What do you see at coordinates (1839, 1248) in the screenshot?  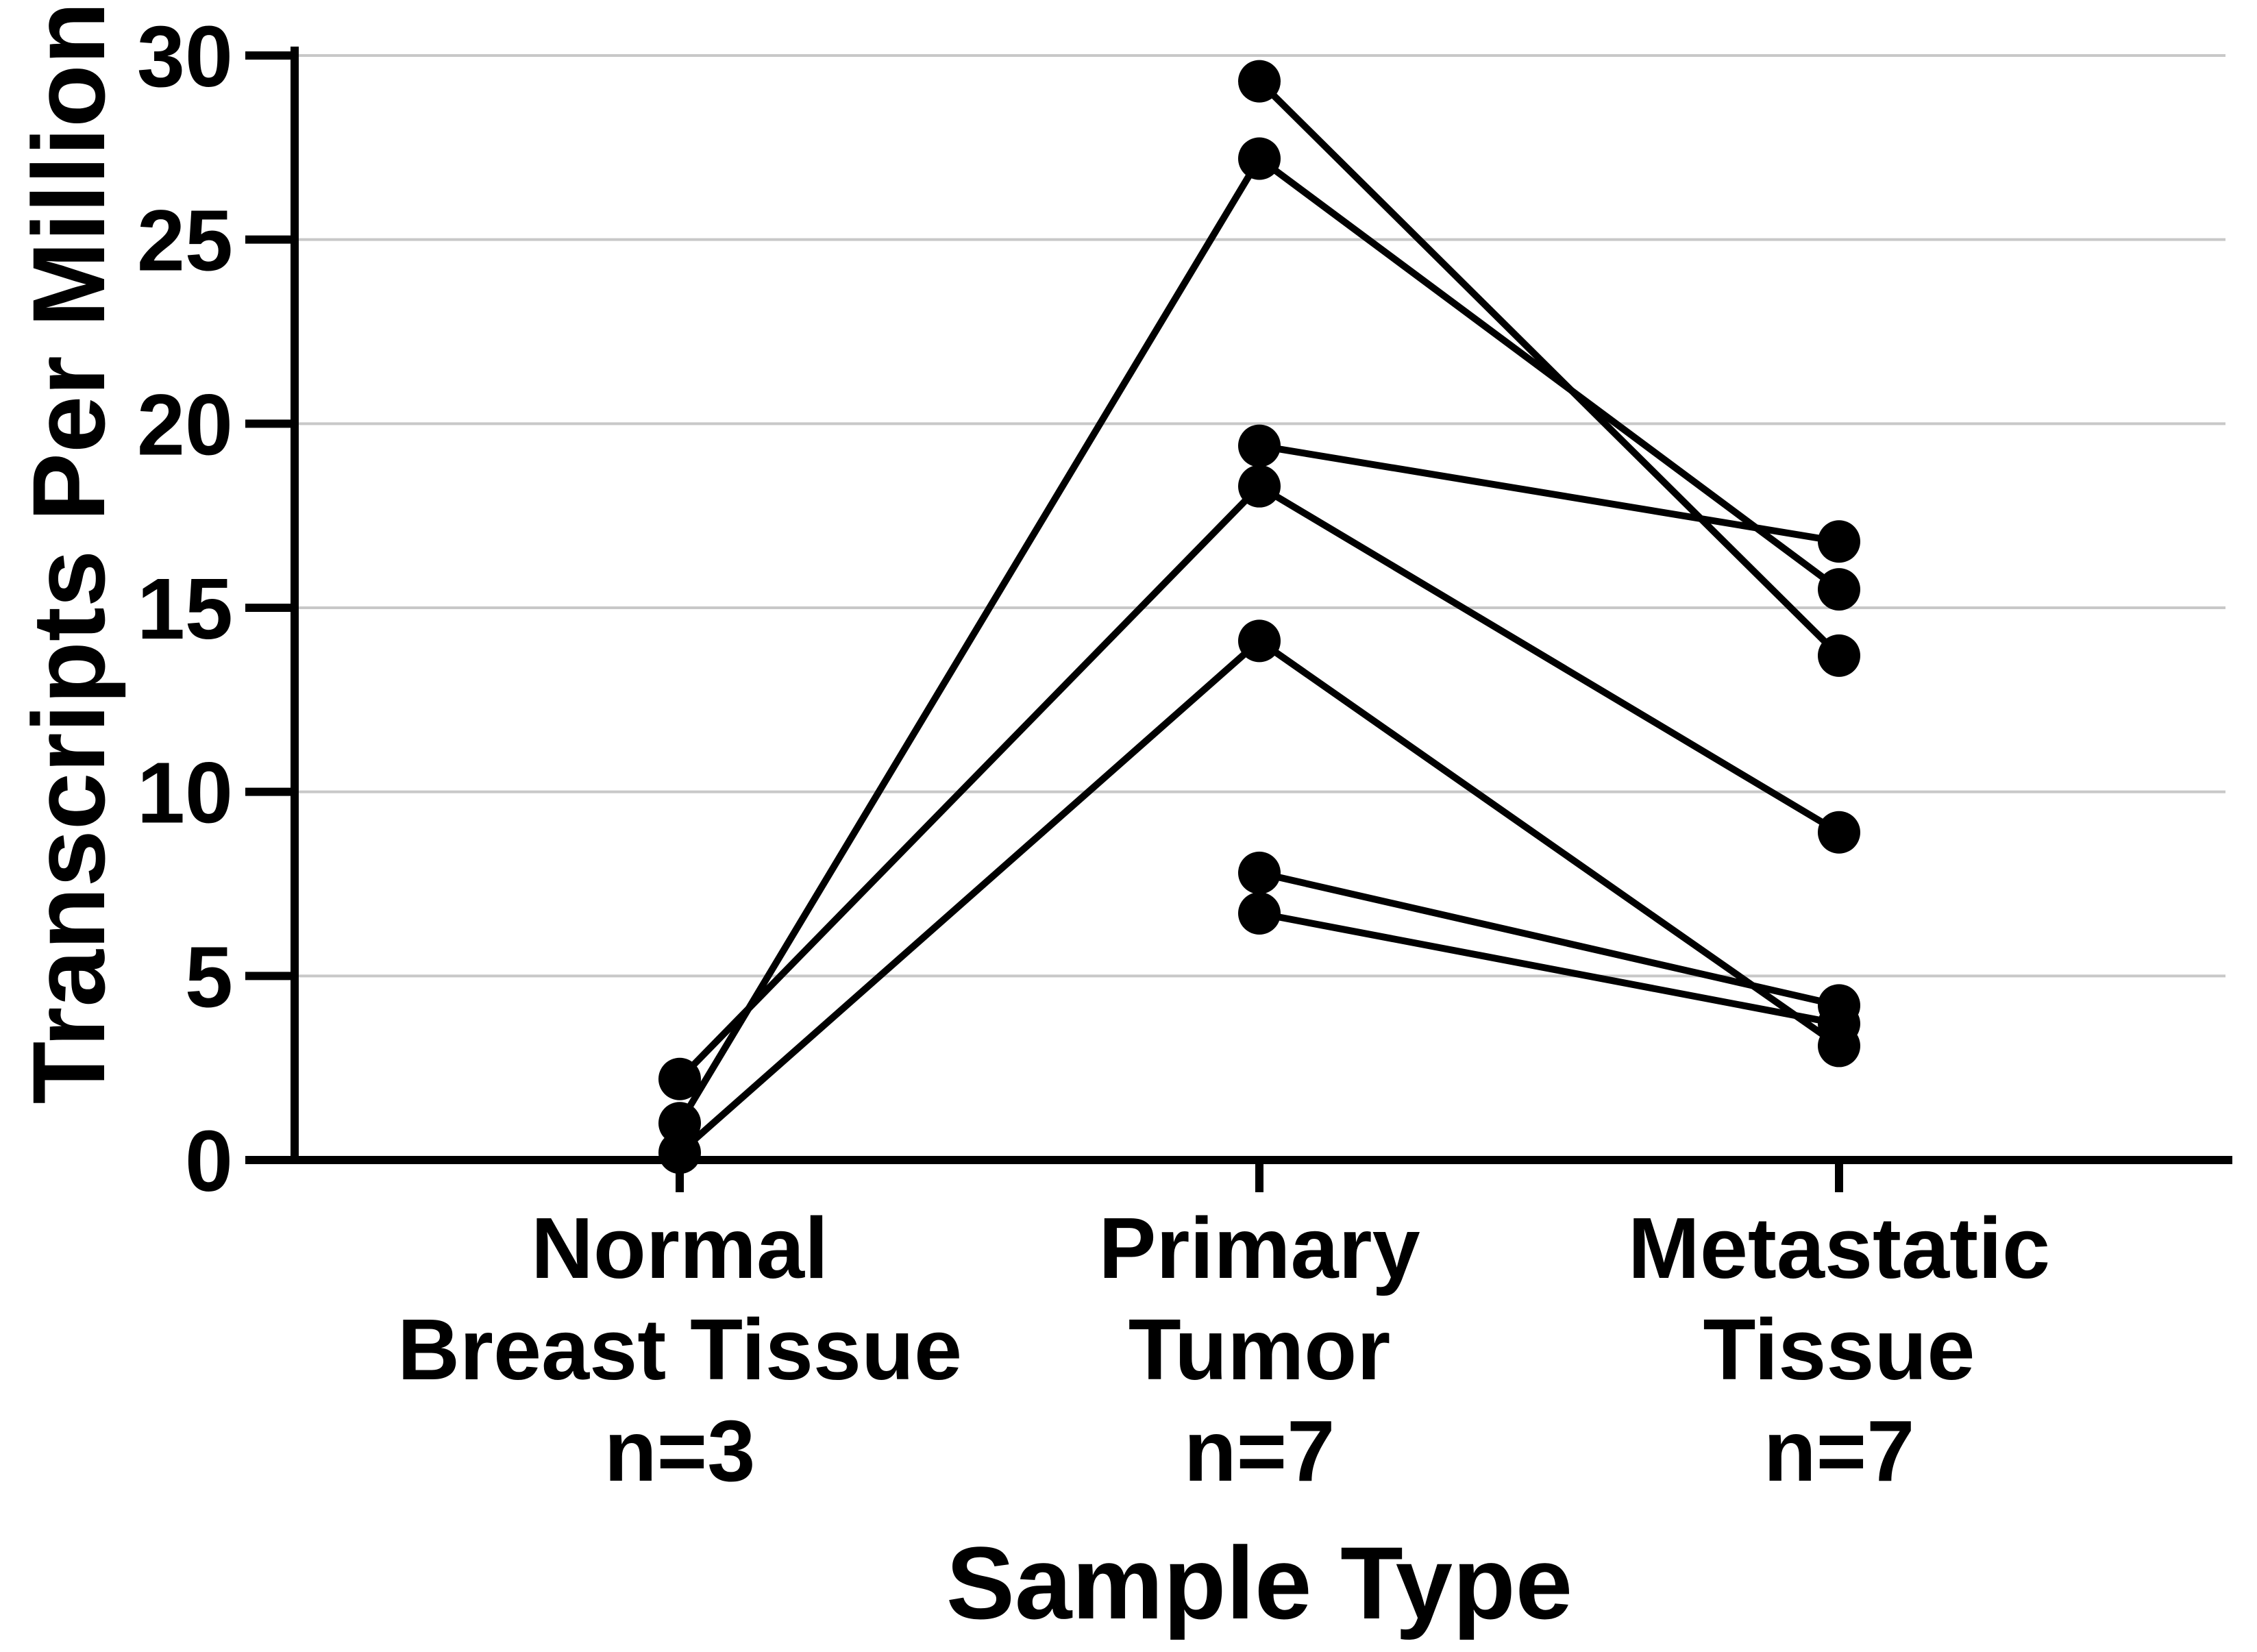 I see `category-label-line: Metastatic` at bounding box center [1839, 1248].